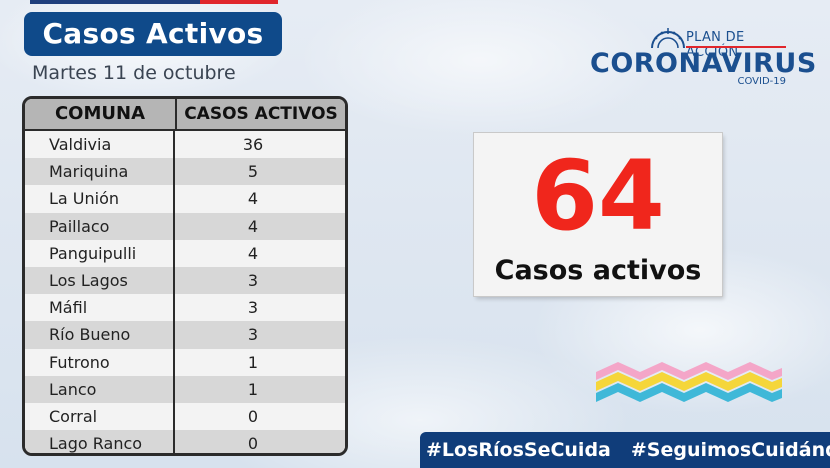  Describe the element at coordinates (100, 308) in the screenshot. I see `cell-comuna: Máfil` at that location.